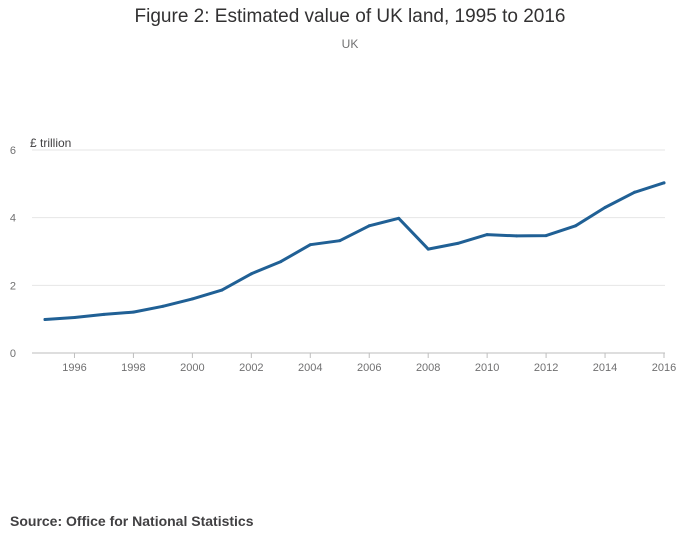 Image resolution: width=700 pixels, height=549 pixels. Describe the element at coordinates (310, 245) in the screenshot. I see `data-point-2004` at that location.